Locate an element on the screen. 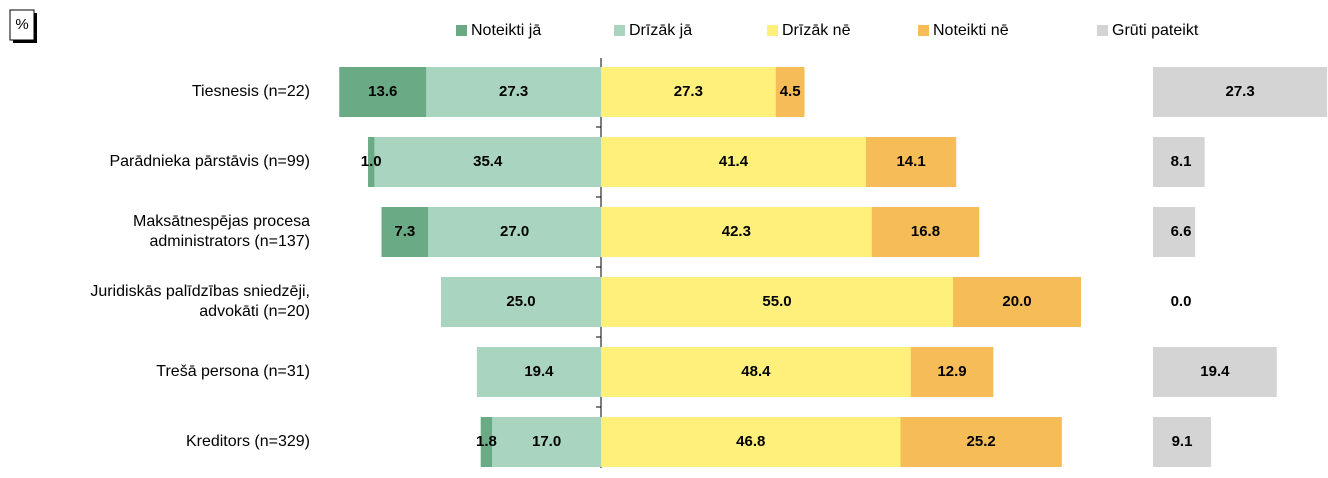 This screenshot has width=1328, height=478. value-label: 4.5 is located at coordinates (790, 91).